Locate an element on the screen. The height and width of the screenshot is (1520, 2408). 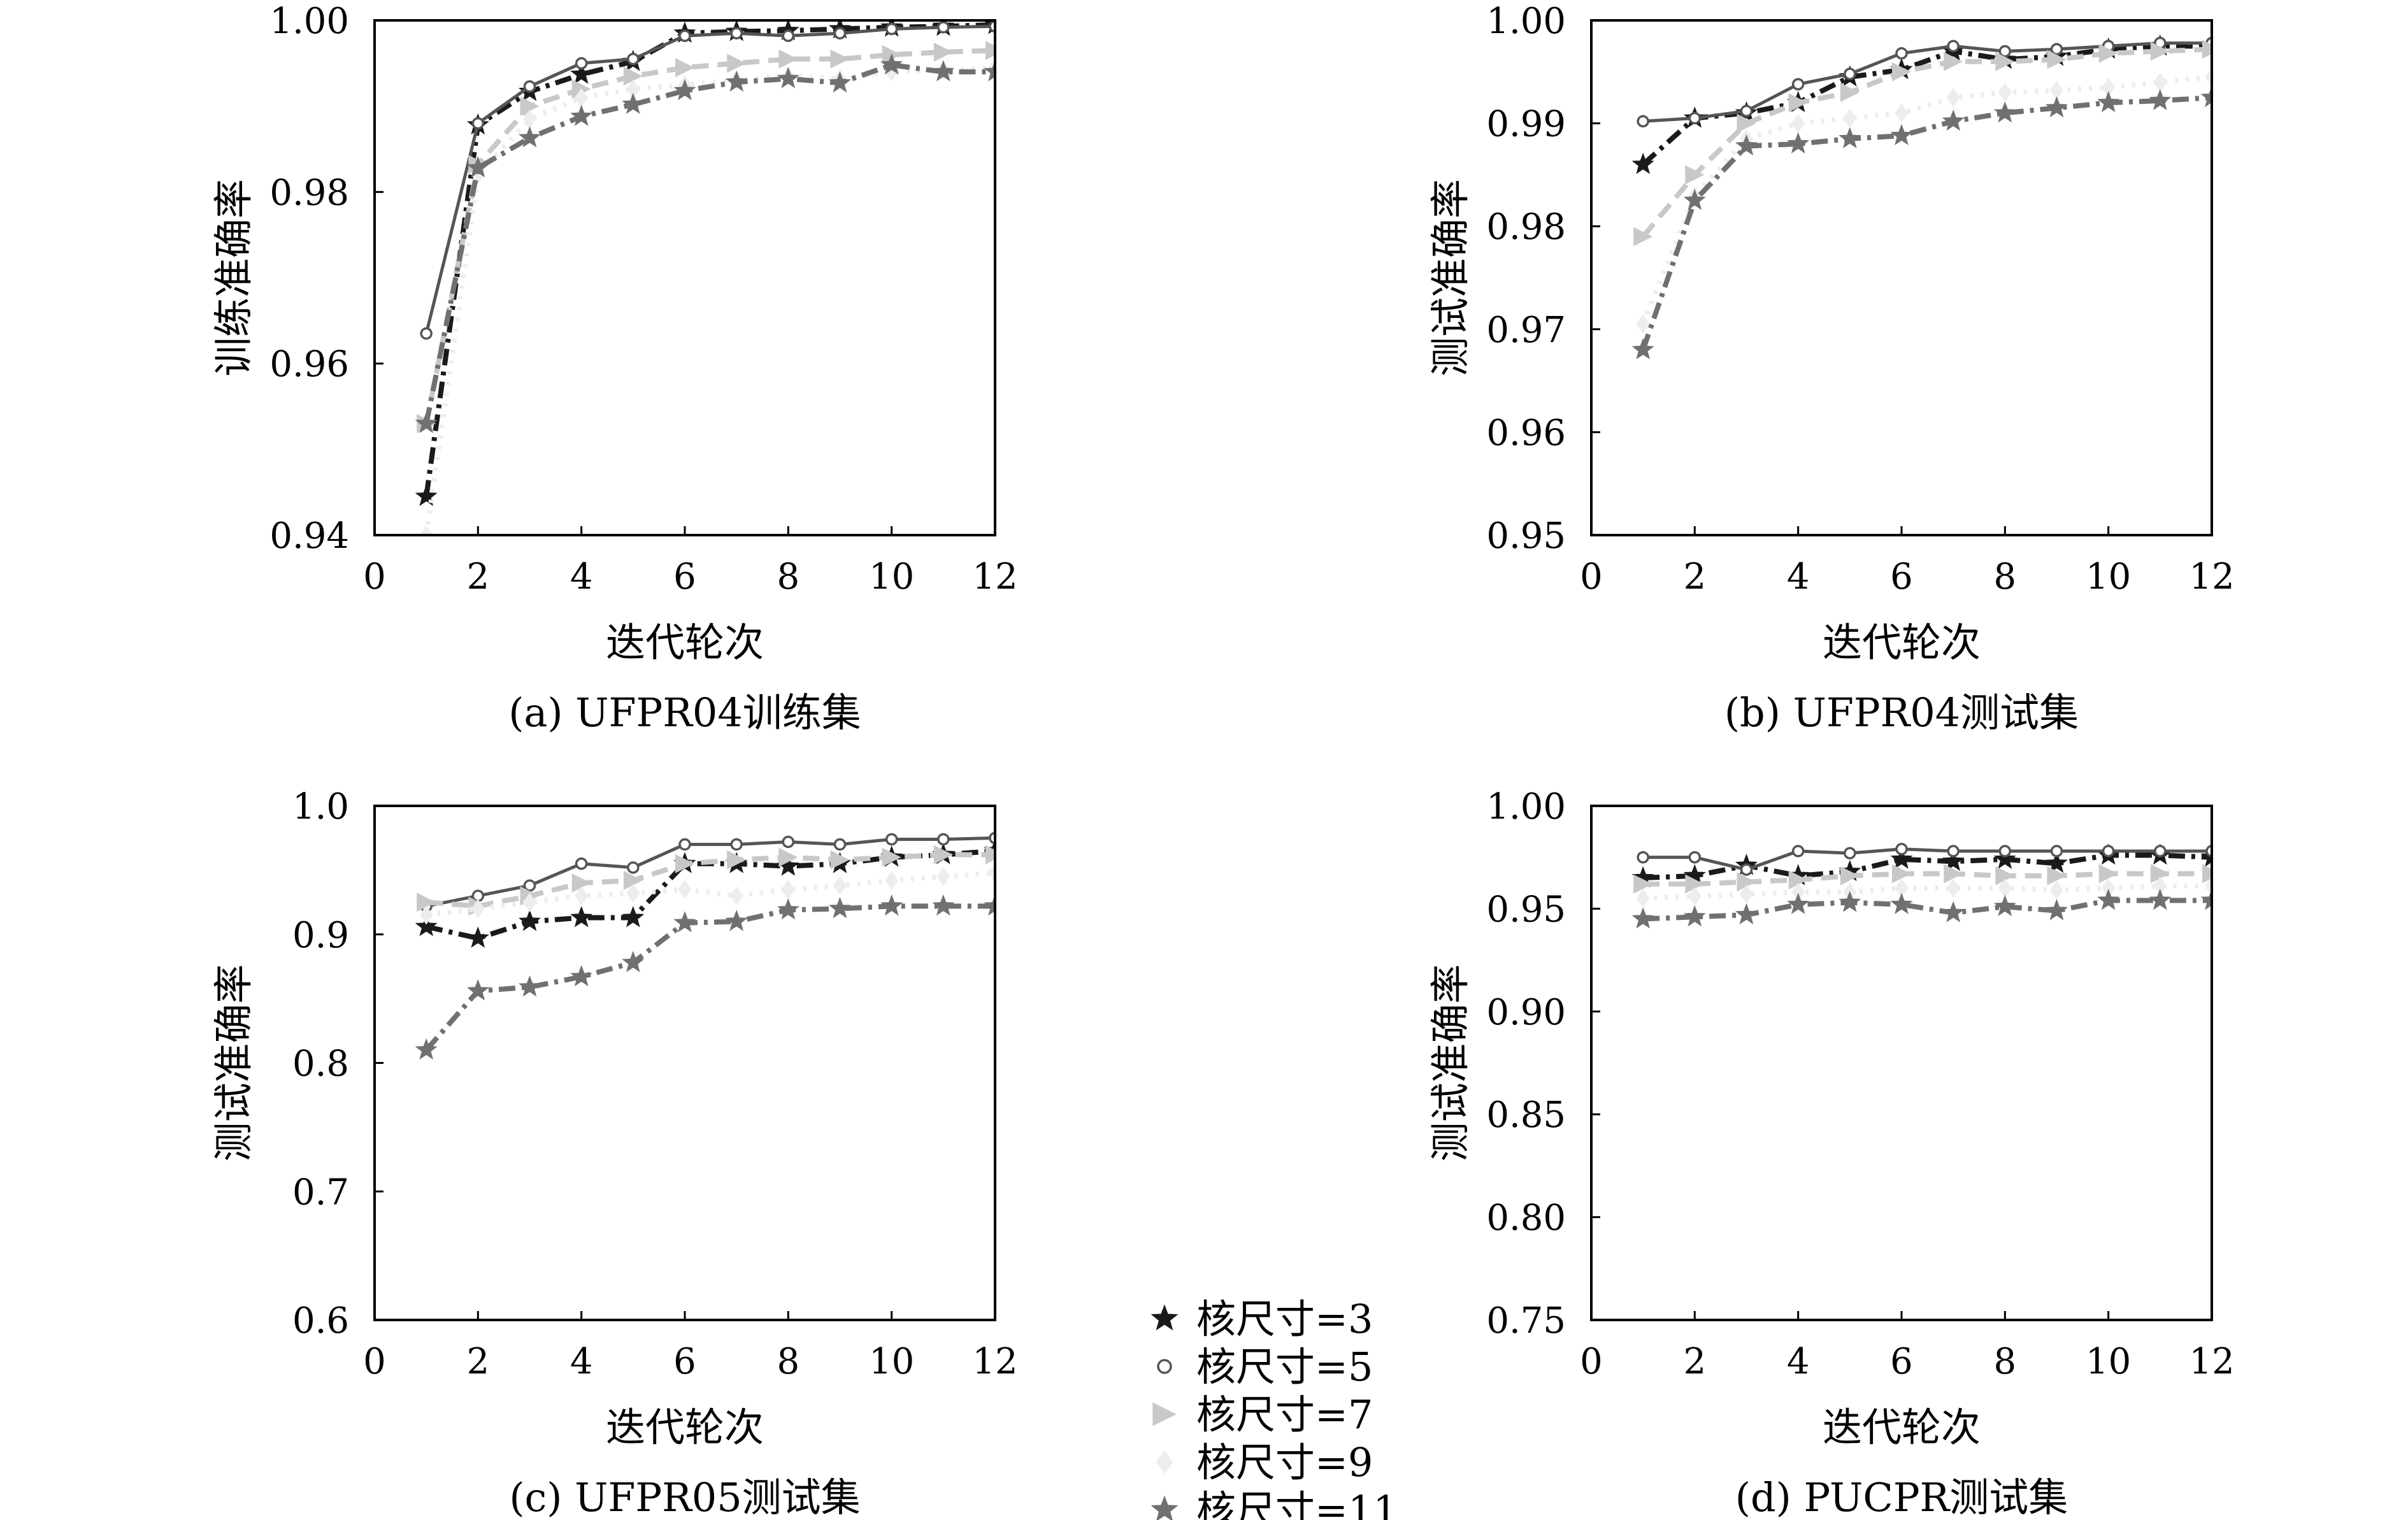
y-tick-label: 0.96 is located at coordinates (309, 364).